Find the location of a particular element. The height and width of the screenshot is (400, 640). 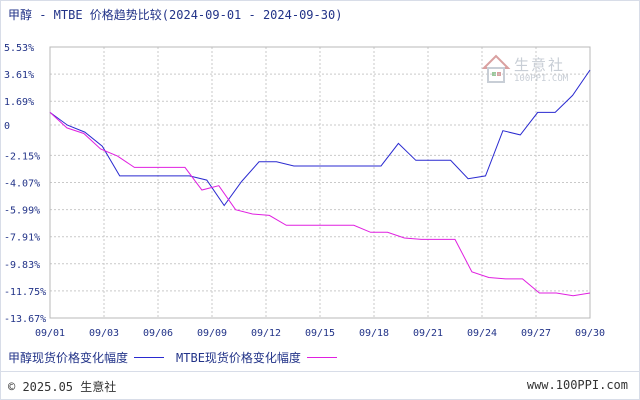

x-tick-label: 09/24 is located at coordinates (482, 333).